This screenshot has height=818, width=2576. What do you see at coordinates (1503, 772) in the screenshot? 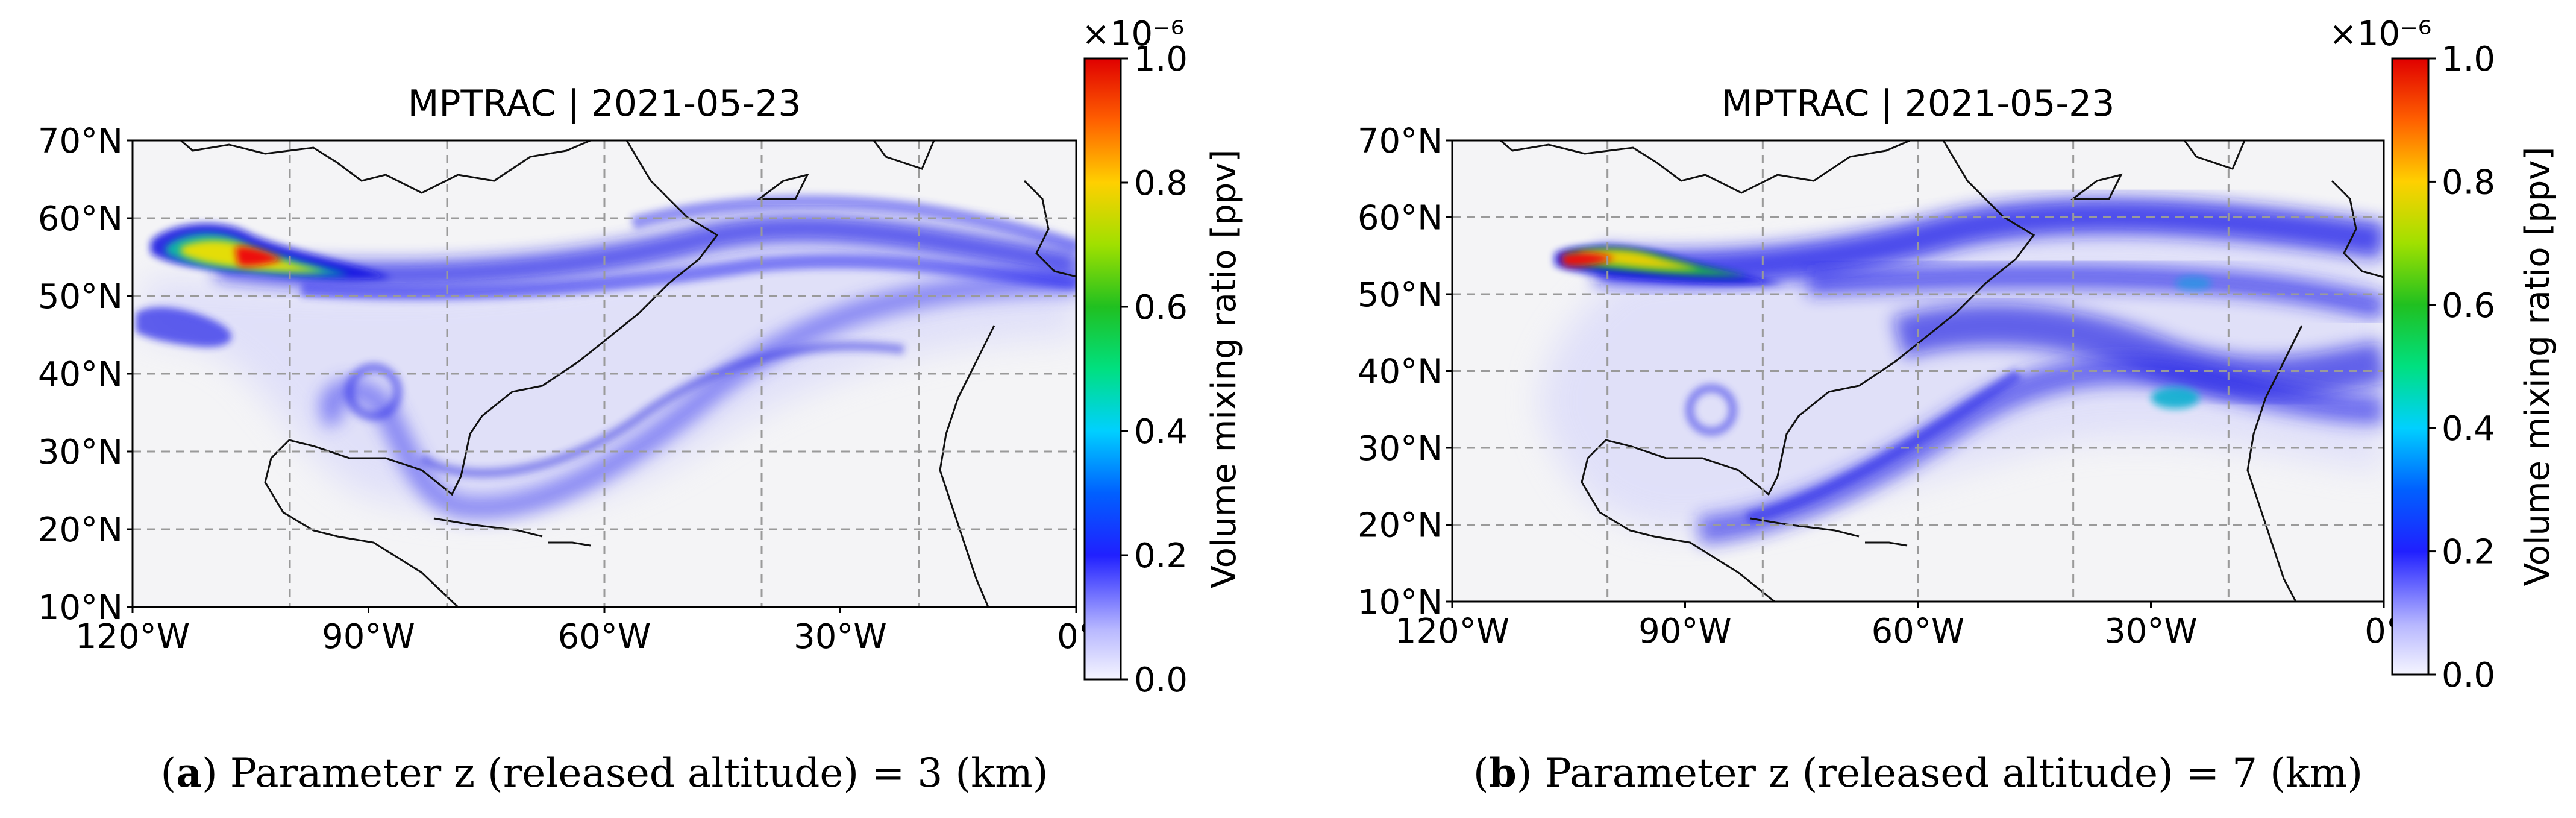
I see `panel-b-caption-label: b` at bounding box center [1503, 772].